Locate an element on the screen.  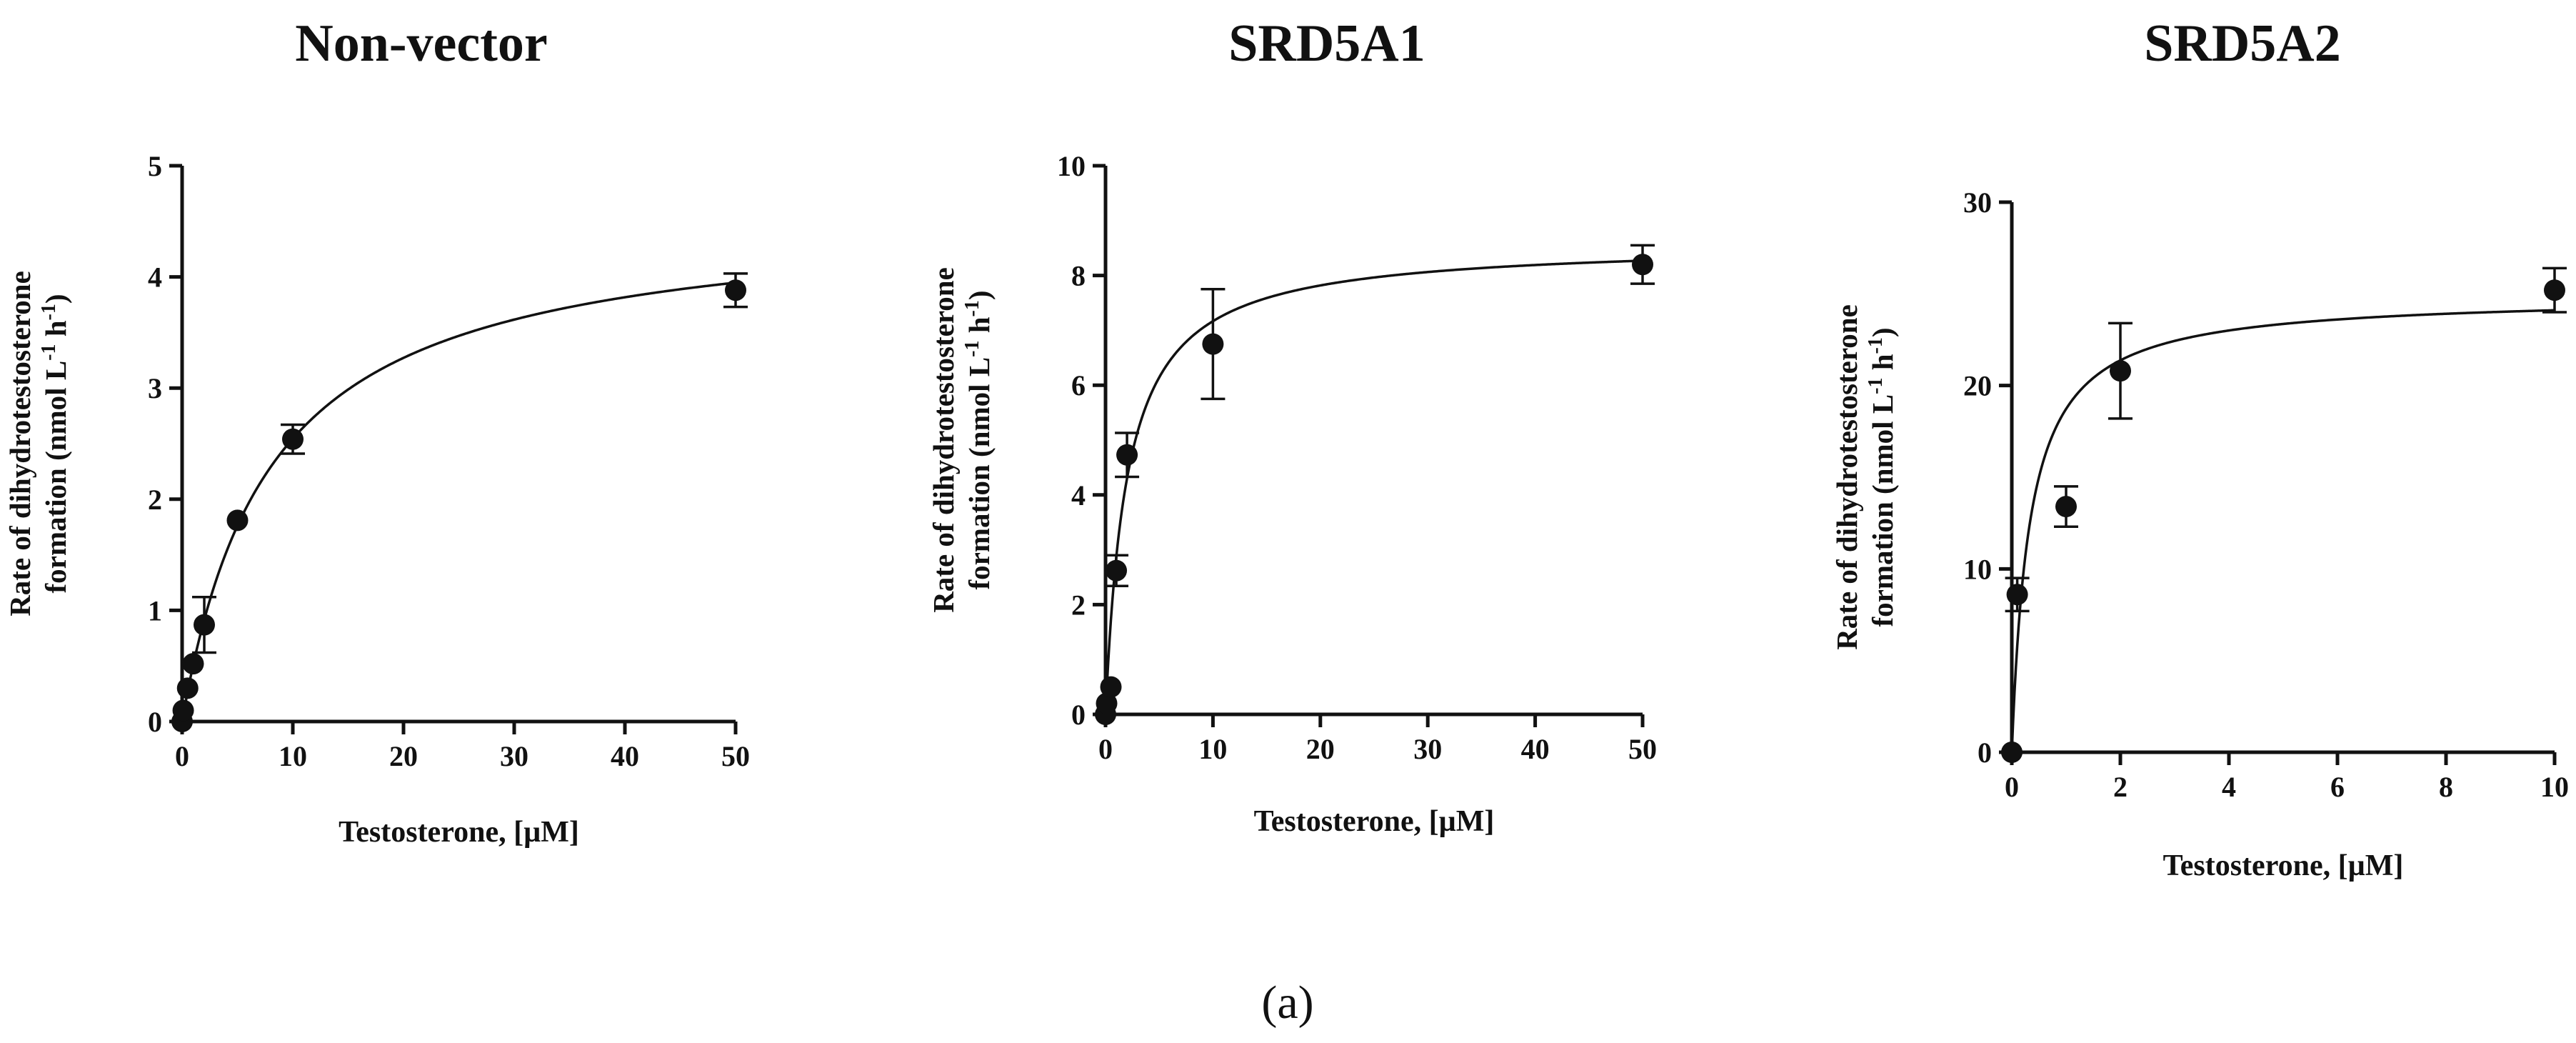
chart-title: SRD5A1 is located at coordinates (1326, 43).